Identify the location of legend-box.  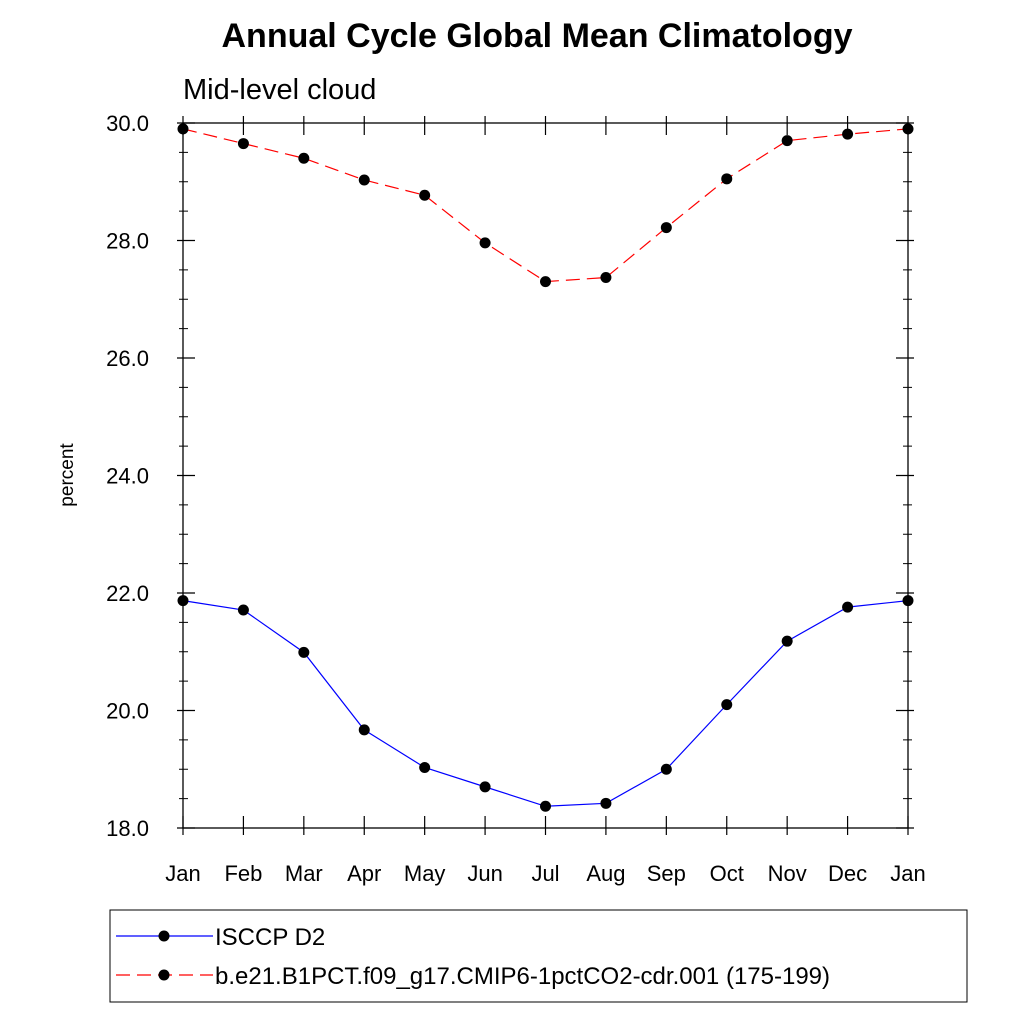
(538, 956).